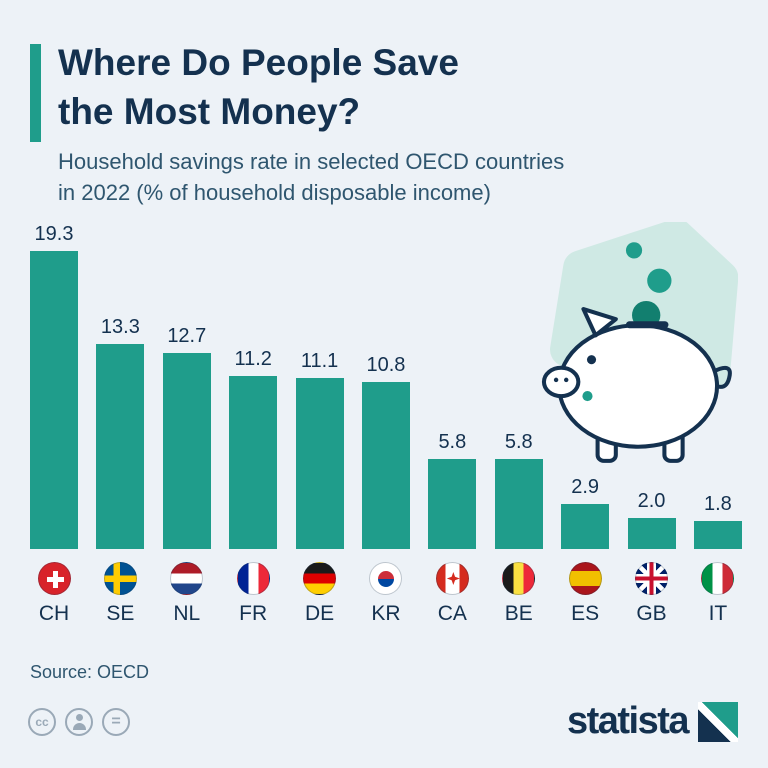 This screenshot has width=768, height=768. Describe the element at coordinates (120, 327) in the screenshot. I see `bar-value-label: 13.3` at that location.